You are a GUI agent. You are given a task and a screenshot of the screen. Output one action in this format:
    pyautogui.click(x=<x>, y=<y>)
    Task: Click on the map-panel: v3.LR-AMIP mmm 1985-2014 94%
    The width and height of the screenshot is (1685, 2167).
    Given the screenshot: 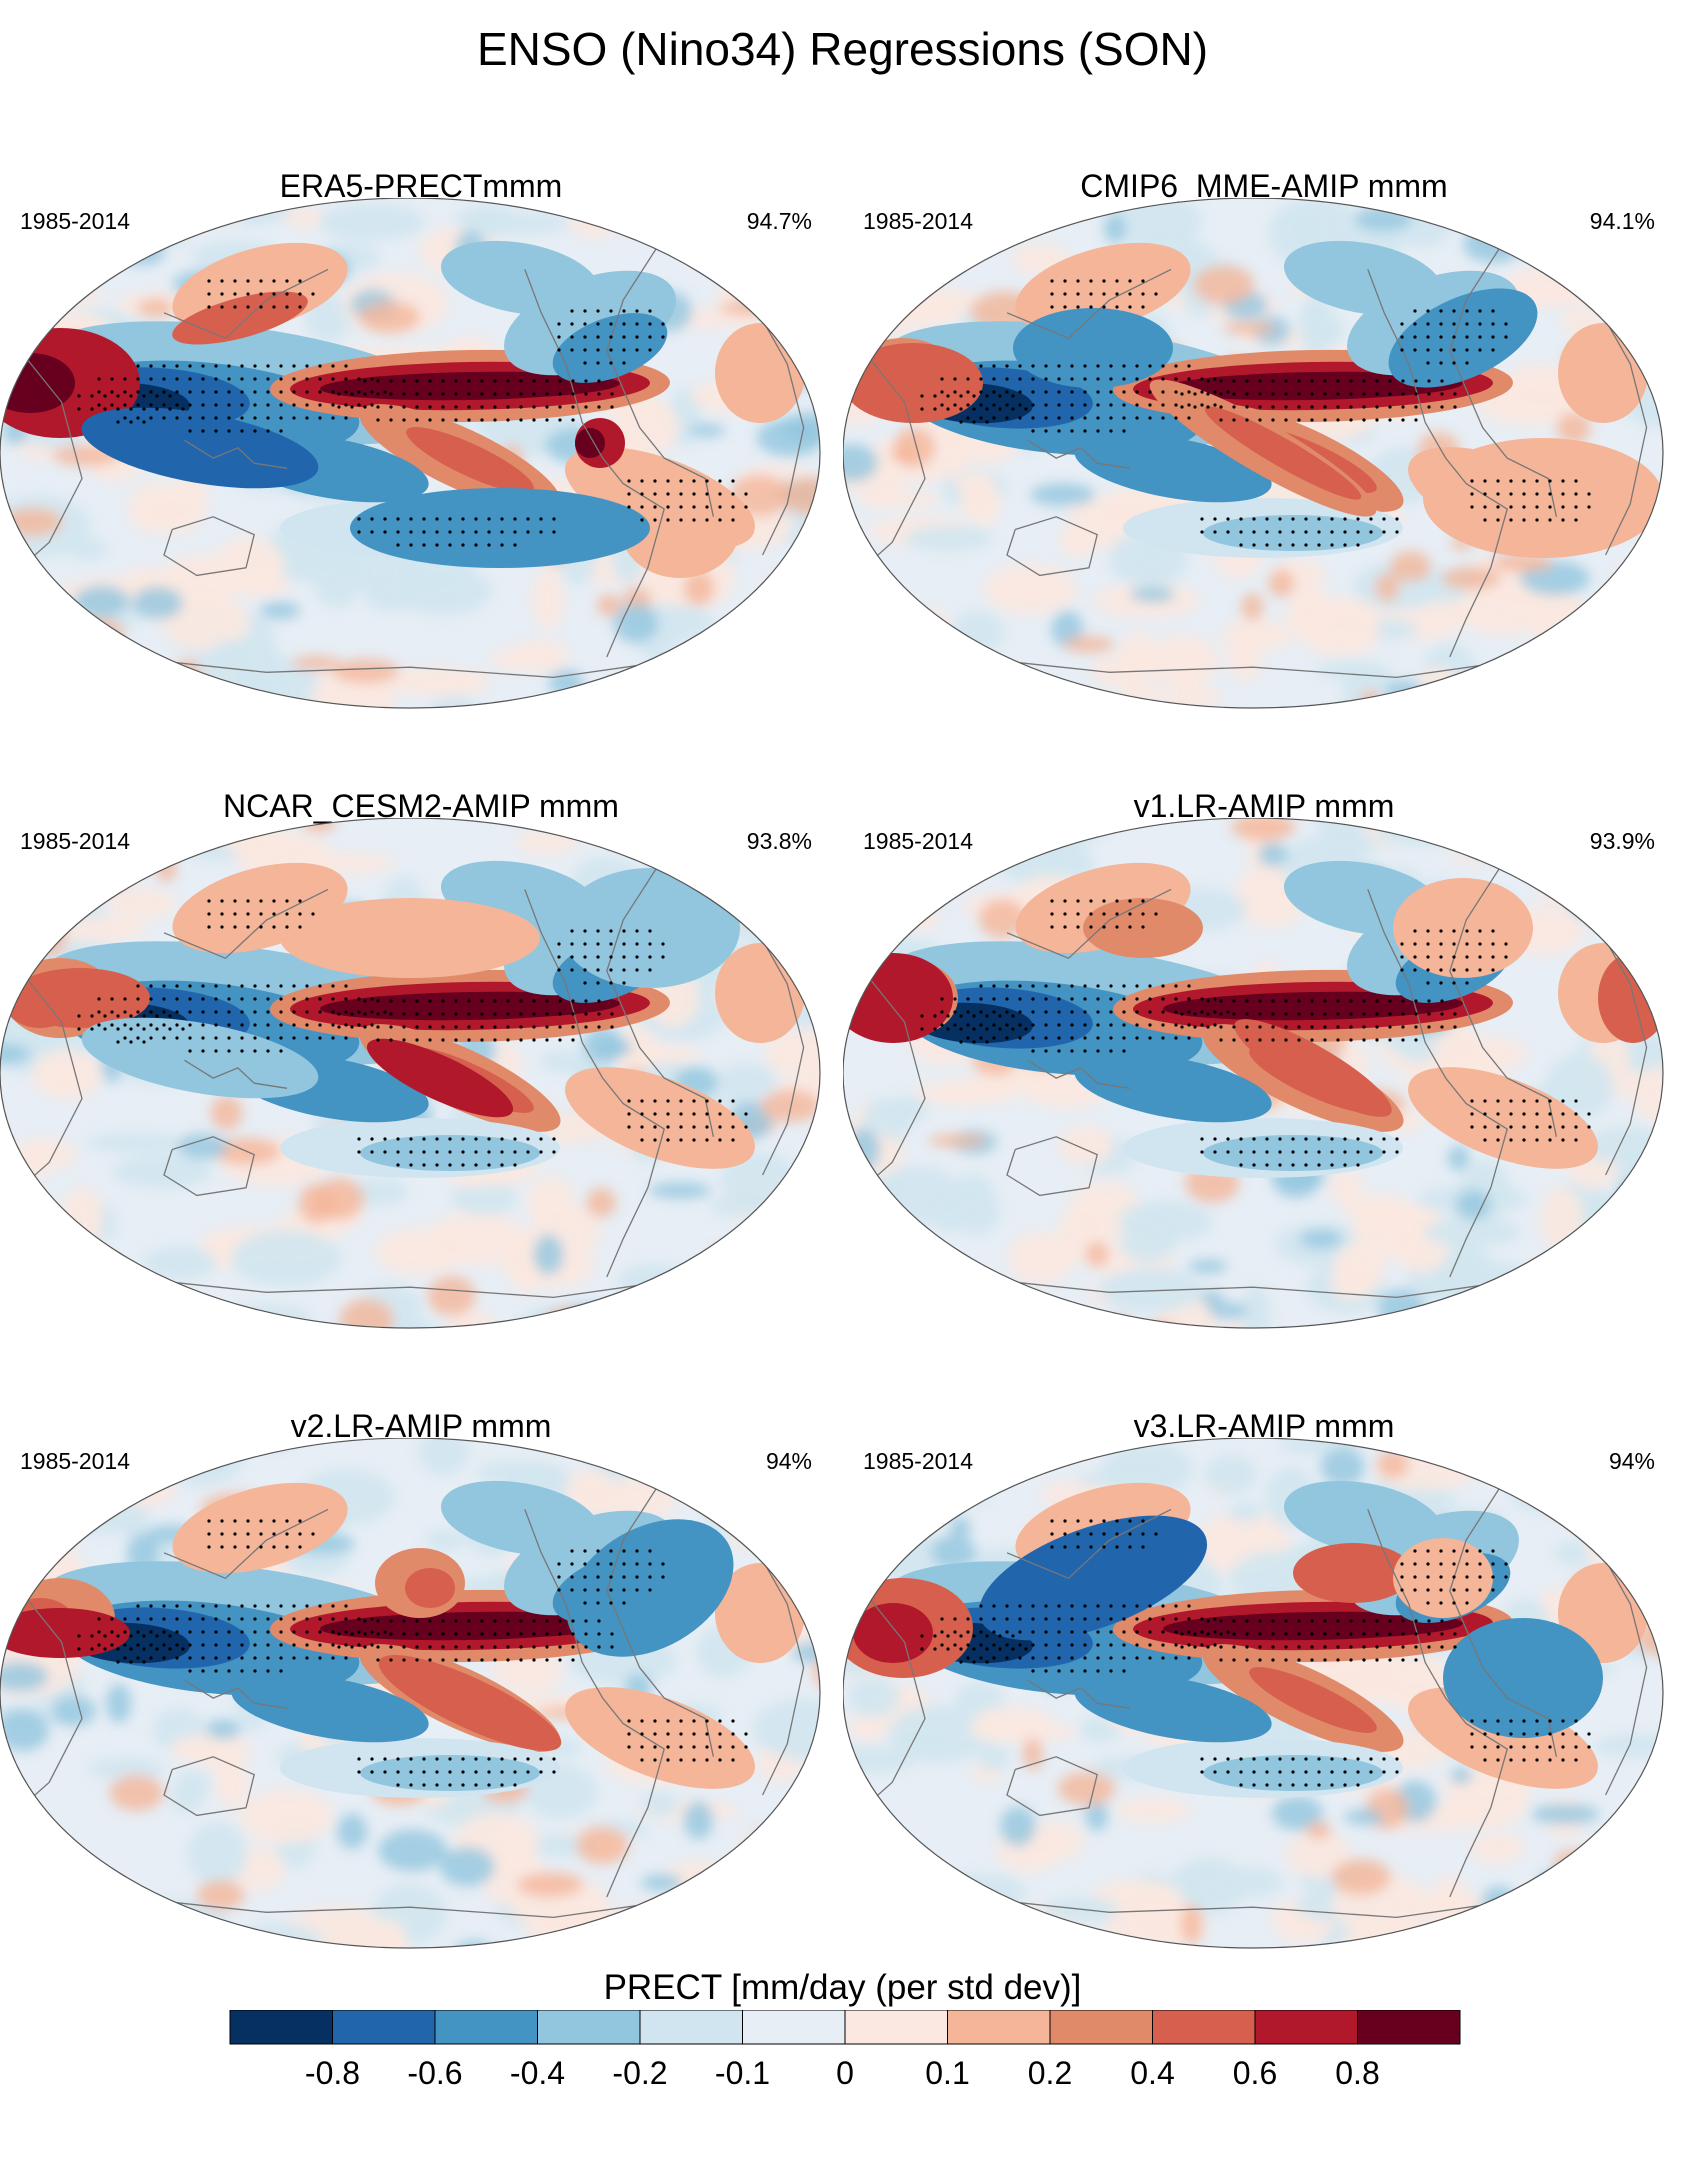 What is the action you would take?
    pyautogui.click(x=1264, y=1718)
    